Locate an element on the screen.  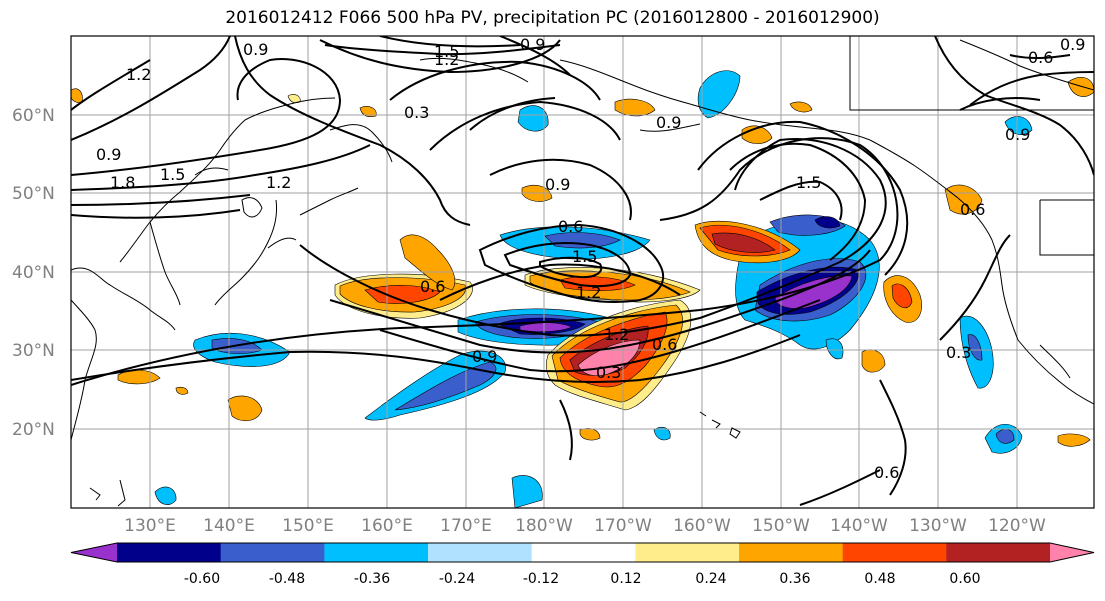
lon-label: 130°W is located at coordinates (938, 526).